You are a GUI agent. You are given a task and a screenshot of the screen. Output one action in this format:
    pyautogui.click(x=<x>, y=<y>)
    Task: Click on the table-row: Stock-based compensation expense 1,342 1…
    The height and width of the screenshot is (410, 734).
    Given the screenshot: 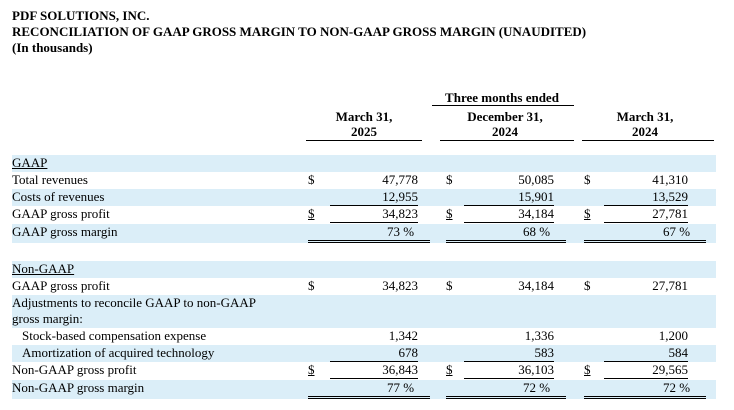 What is the action you would take?
    pyautogui.click(x=364, y=336)
    